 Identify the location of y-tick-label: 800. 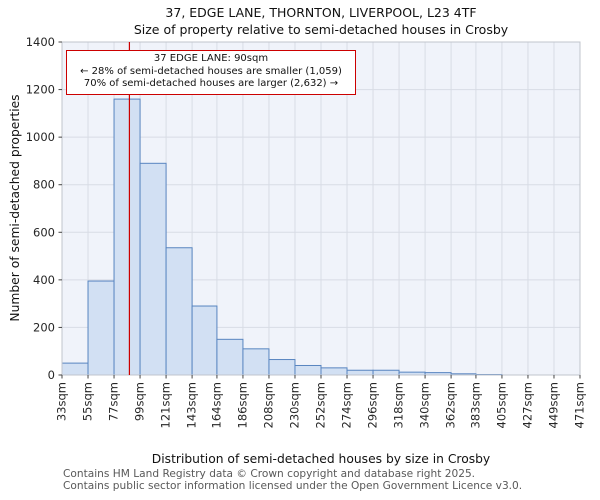
(44, 185).